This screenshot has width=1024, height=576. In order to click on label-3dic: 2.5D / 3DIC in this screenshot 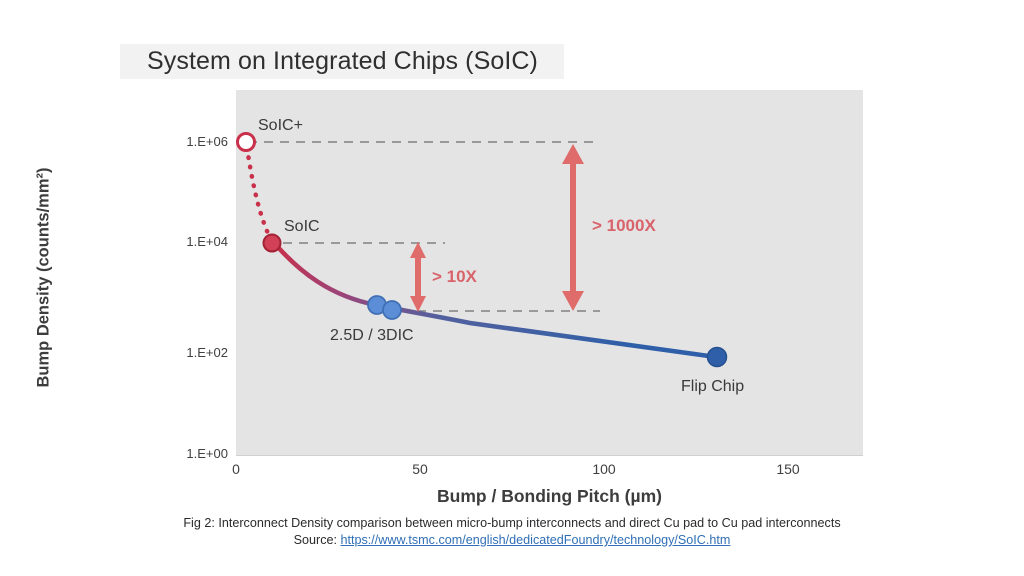, I will do `click(372, 335)`.